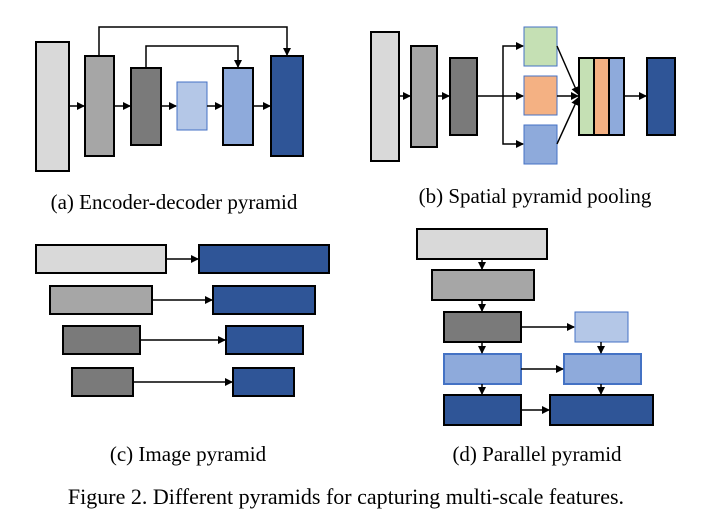  What do you see at coordinates (52, 106) in the screenshot?
I see `a-input-block` at bounding box center [52, 106].